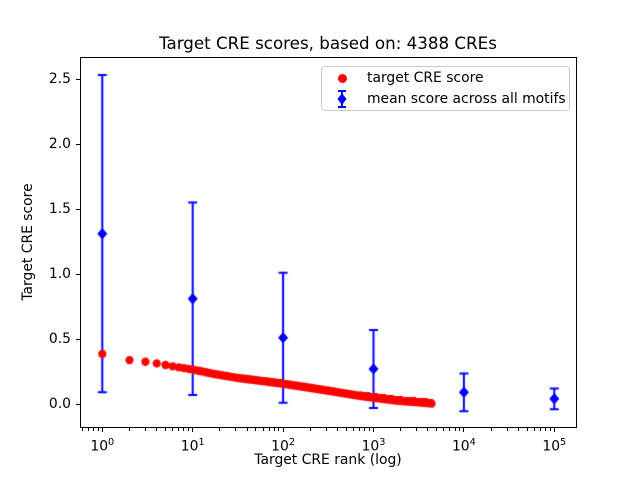  I want to click on blue-diamond-errorbar-icon, so click(342, 99).